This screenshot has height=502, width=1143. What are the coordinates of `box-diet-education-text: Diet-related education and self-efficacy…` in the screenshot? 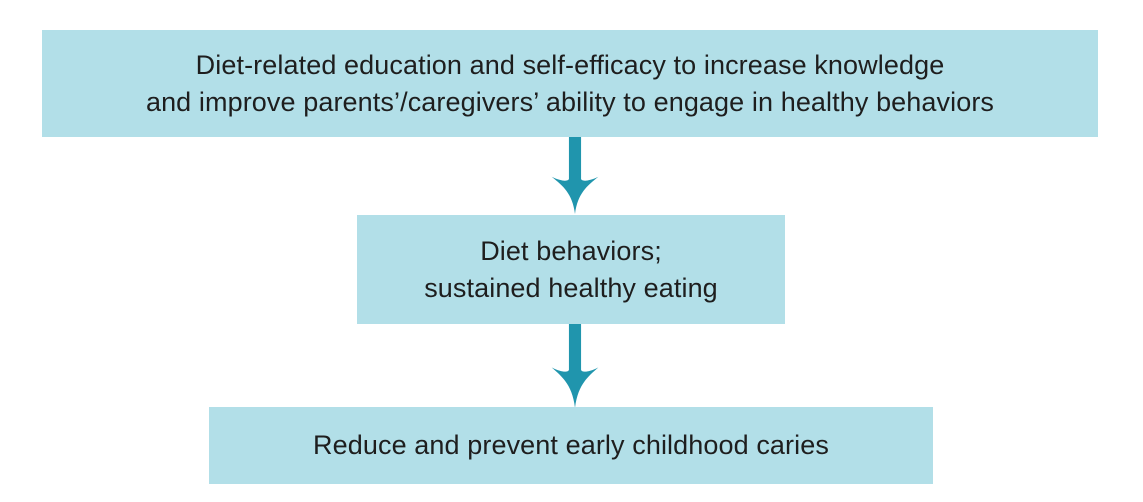 It's located at (570, 83).